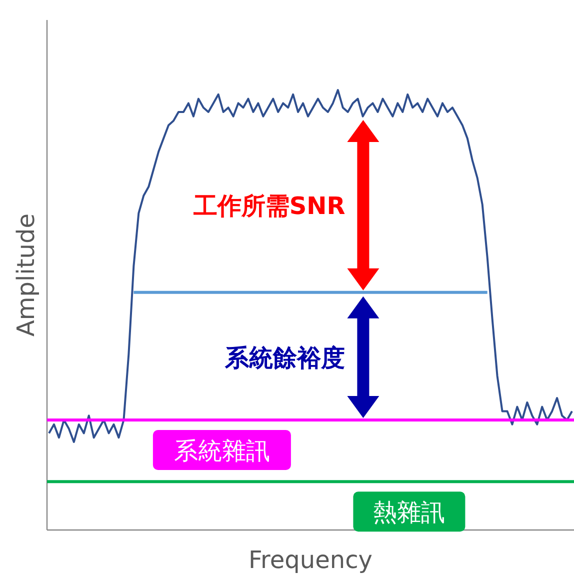 The width and height of the screenshot is (574, 579). I want to click on ref-label: 系統雜訊, so click(221, 450).